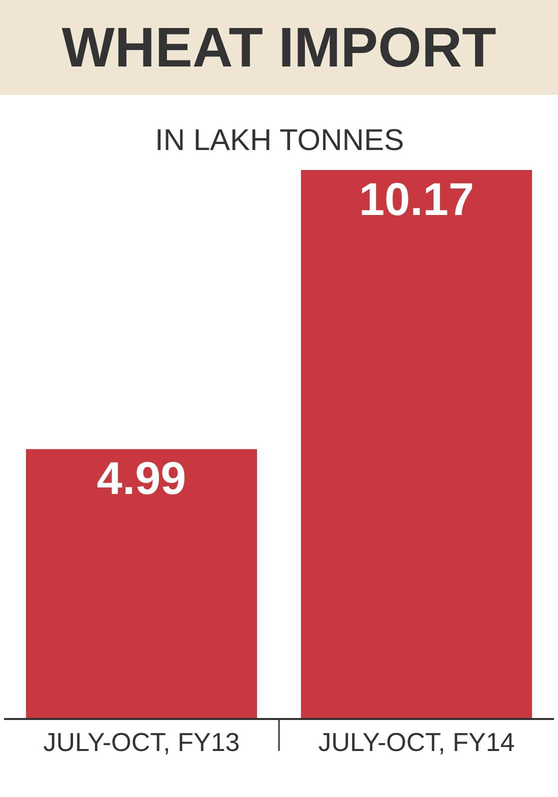 This screenshot has height=797, width=558. What do you see at coordinates (279, 47) in the screenshot?
I see `chart-title: WHEAT IMPORT` at bounding box center [279, 47].